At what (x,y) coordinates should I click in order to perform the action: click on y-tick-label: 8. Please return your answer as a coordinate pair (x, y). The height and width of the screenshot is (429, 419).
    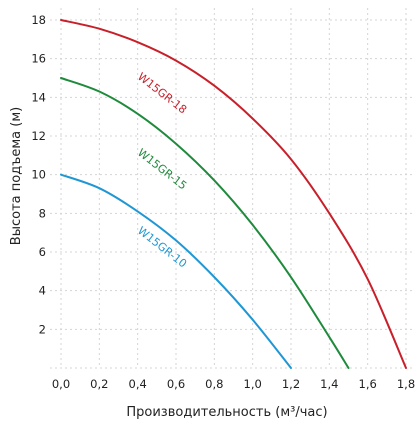
    Looking at the image, I should click on (42, 213).